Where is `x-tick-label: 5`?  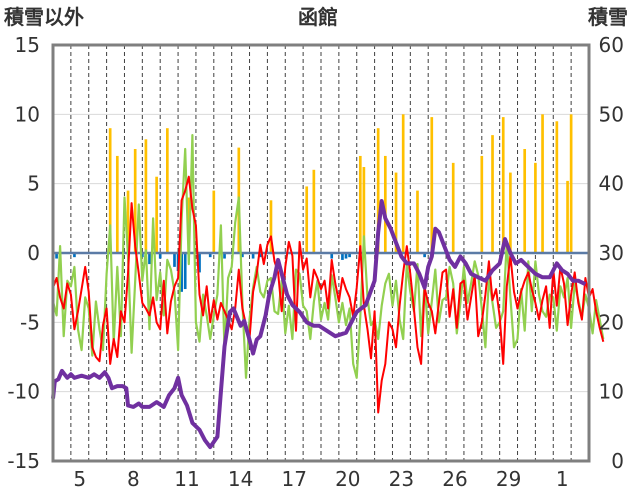 x-tick-label: 5 is located at coordinates (79, 479).